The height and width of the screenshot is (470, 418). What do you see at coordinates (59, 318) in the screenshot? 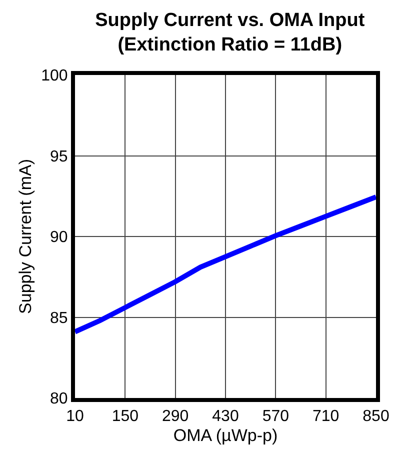
I see `y-tick-label: 85` at bounding box center [59, 318].